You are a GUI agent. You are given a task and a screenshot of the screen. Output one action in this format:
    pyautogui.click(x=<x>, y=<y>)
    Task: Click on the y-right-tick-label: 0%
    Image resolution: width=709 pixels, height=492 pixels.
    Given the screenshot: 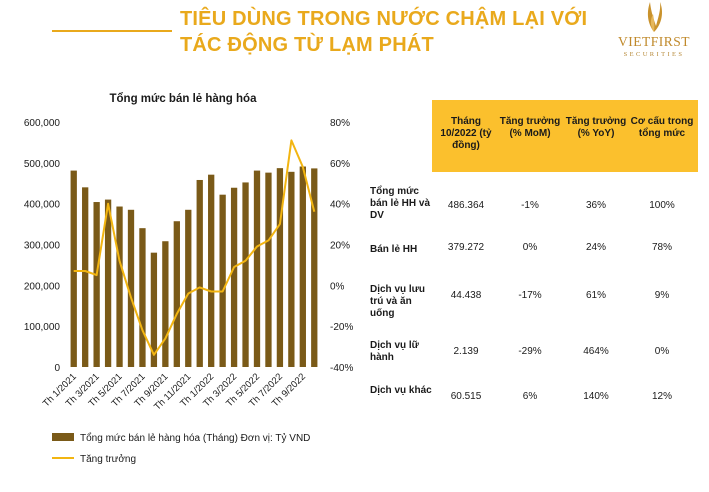 What is the action you would take?
    pyautogui.click(x=337, y=286)
    